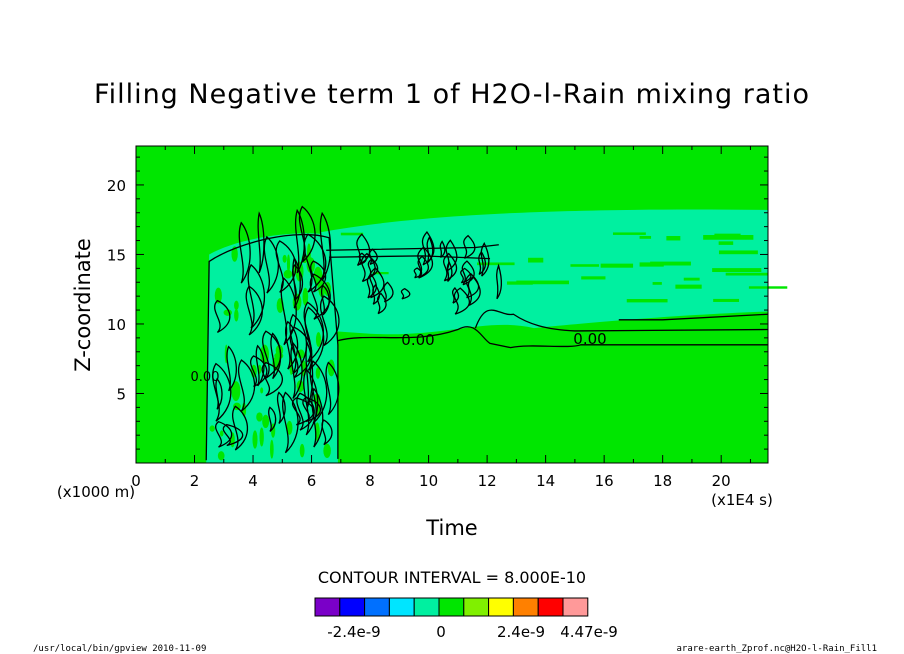 The width and height of the screenshot is (904, 654). What do you see at coordinates (116, 255) in the screenshot?
I see `y-tick-label: 15` at bounding box center [116, 255].